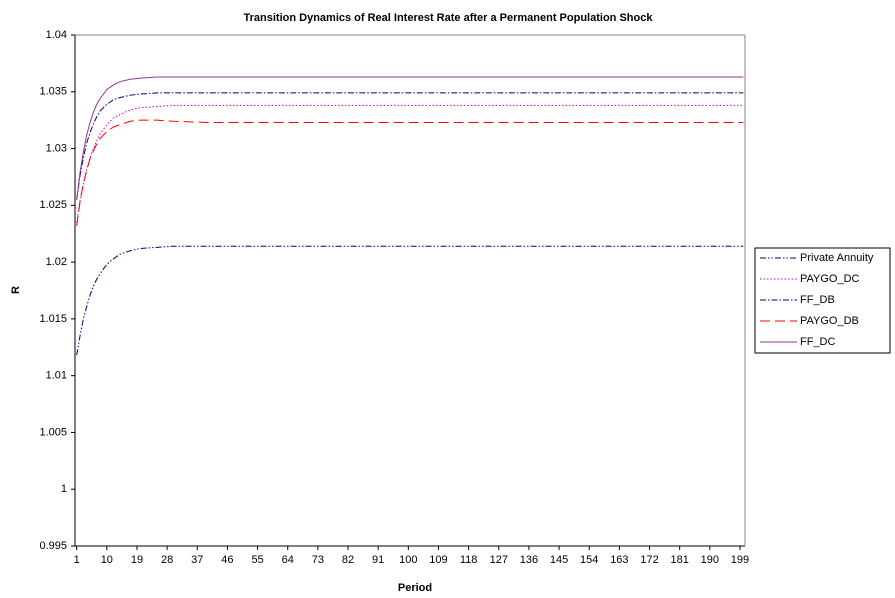  I want to click on x-tick-label: 1, so click(77, 560).